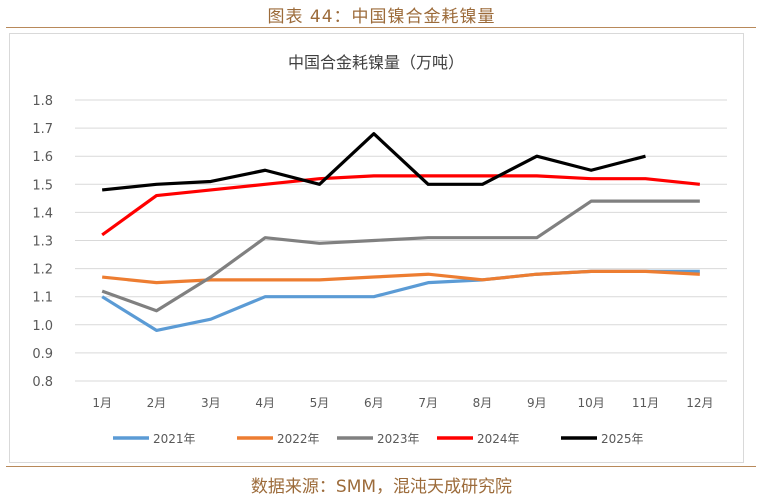 This screenshot has height=500, width=763. I want to click on y-tick-label: 1.8, so click(42, 101).